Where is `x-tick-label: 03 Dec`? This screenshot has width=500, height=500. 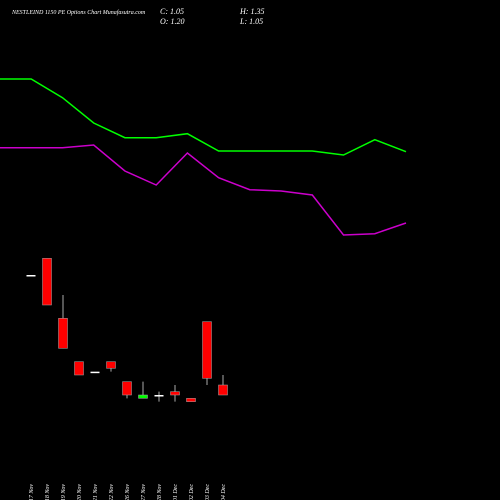
x-tick-label: 03 Dec is located at coordinates (208, 492).